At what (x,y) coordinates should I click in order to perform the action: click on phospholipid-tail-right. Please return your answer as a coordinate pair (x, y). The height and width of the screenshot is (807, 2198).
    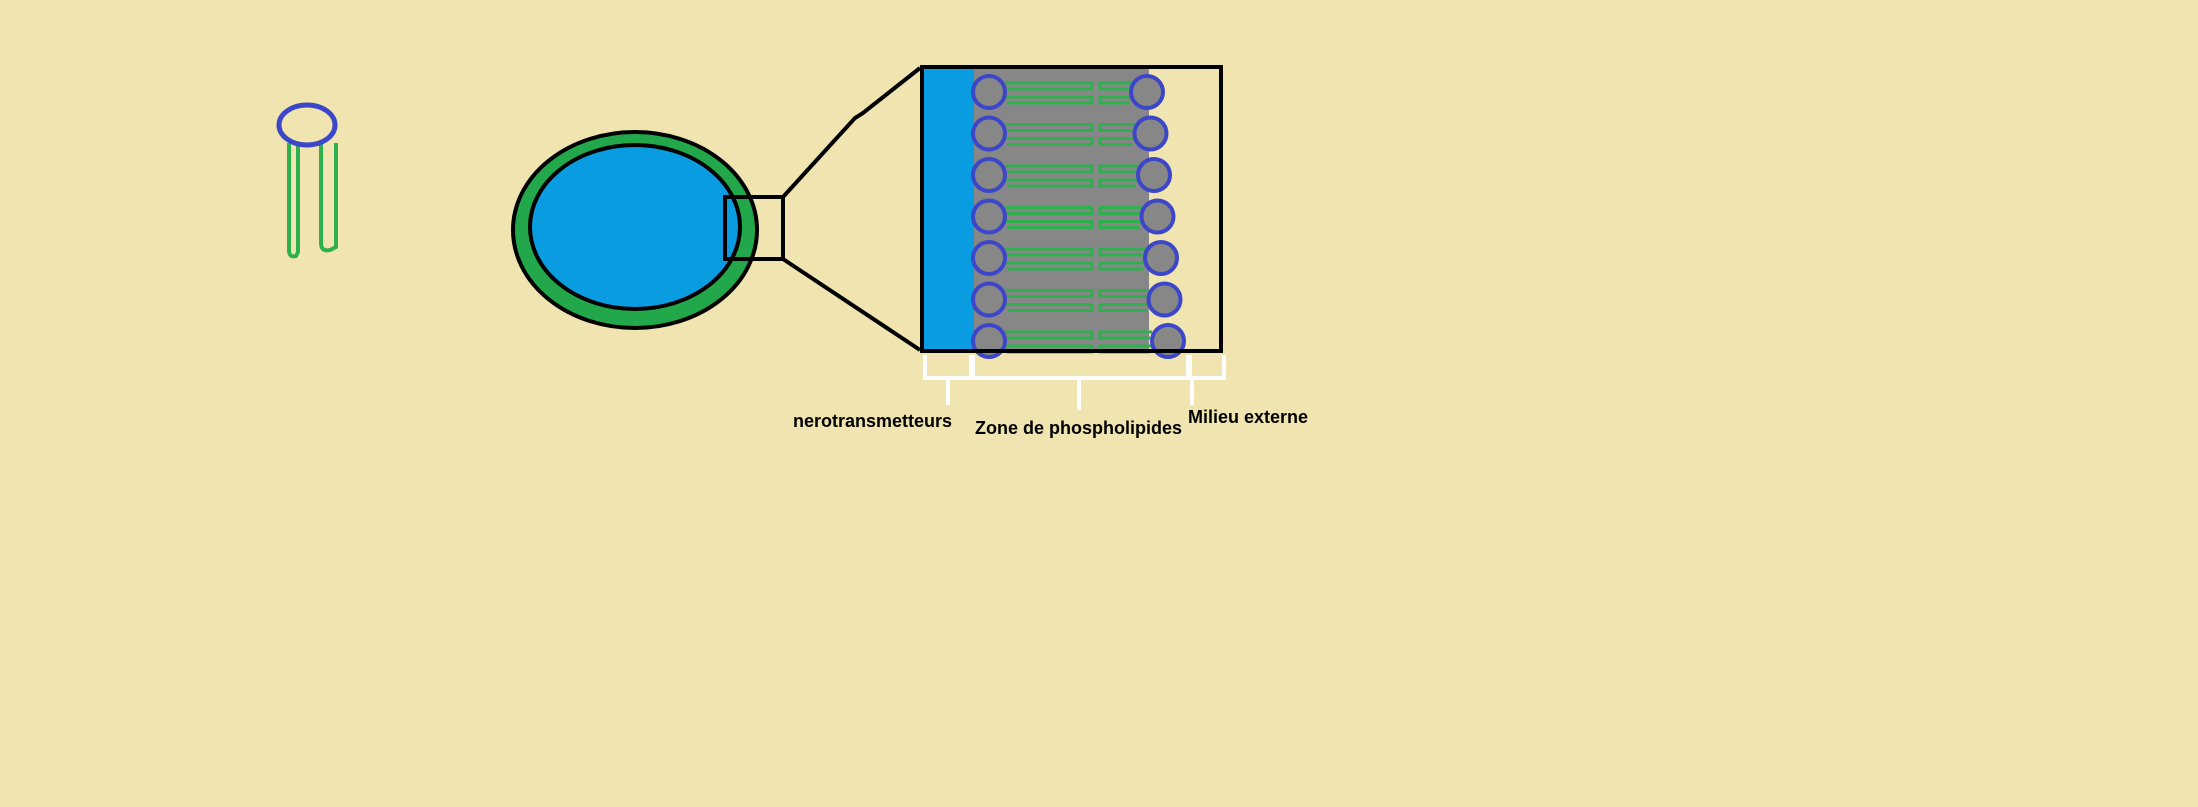
    Looking at the image, I should click on (328, 198).